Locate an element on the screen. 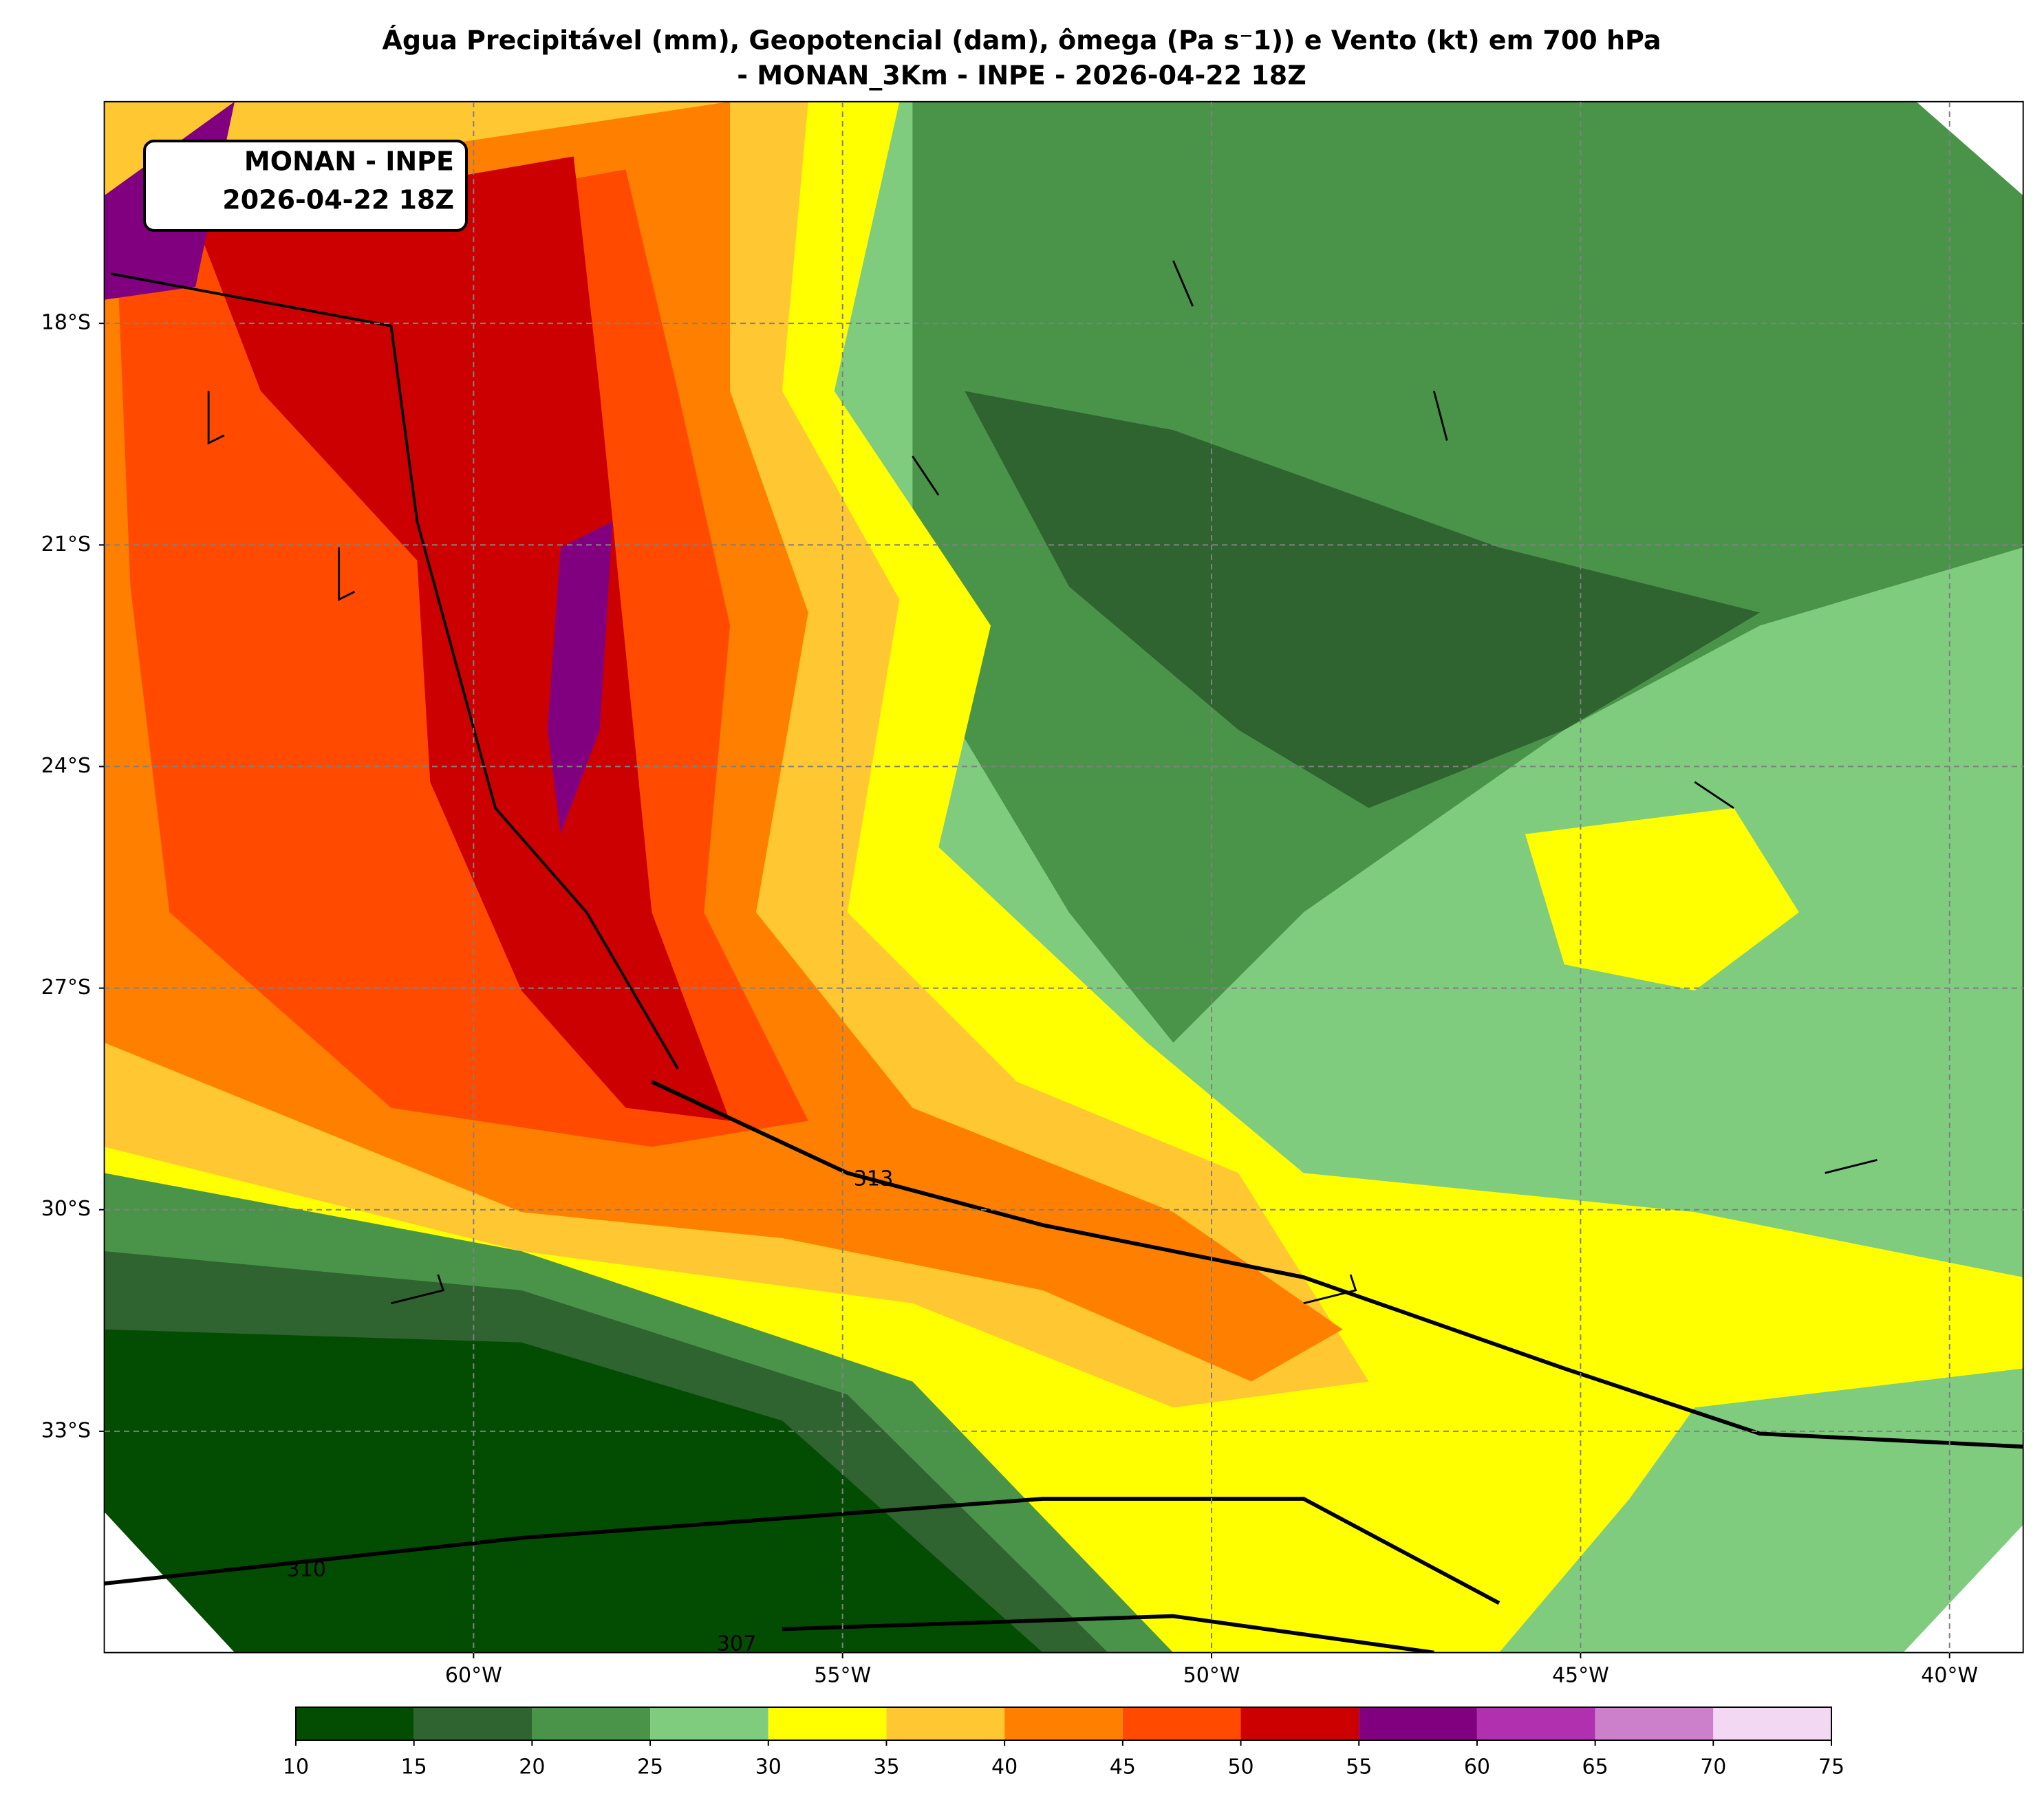 The height and width of the screenshot is (1809, 2044). colorbar-tick-label: 10 is located at coordinates (296, 1767).